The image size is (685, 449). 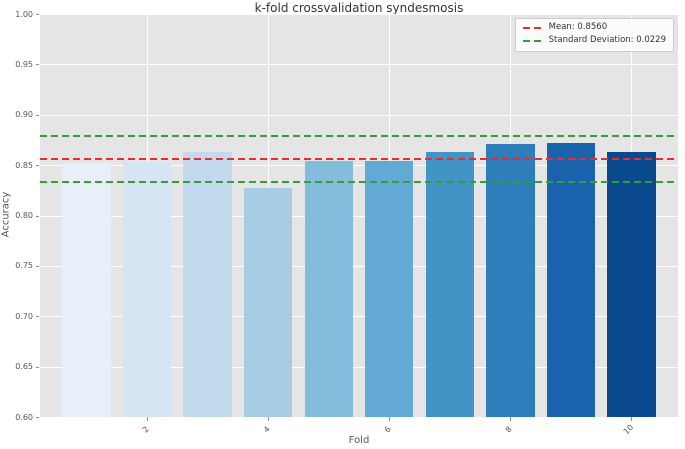 What do you see at coordinates (24, 115) in the screenshot?
I see `ytick-label-0.90: 0.90` at bounding box center [24, 115].